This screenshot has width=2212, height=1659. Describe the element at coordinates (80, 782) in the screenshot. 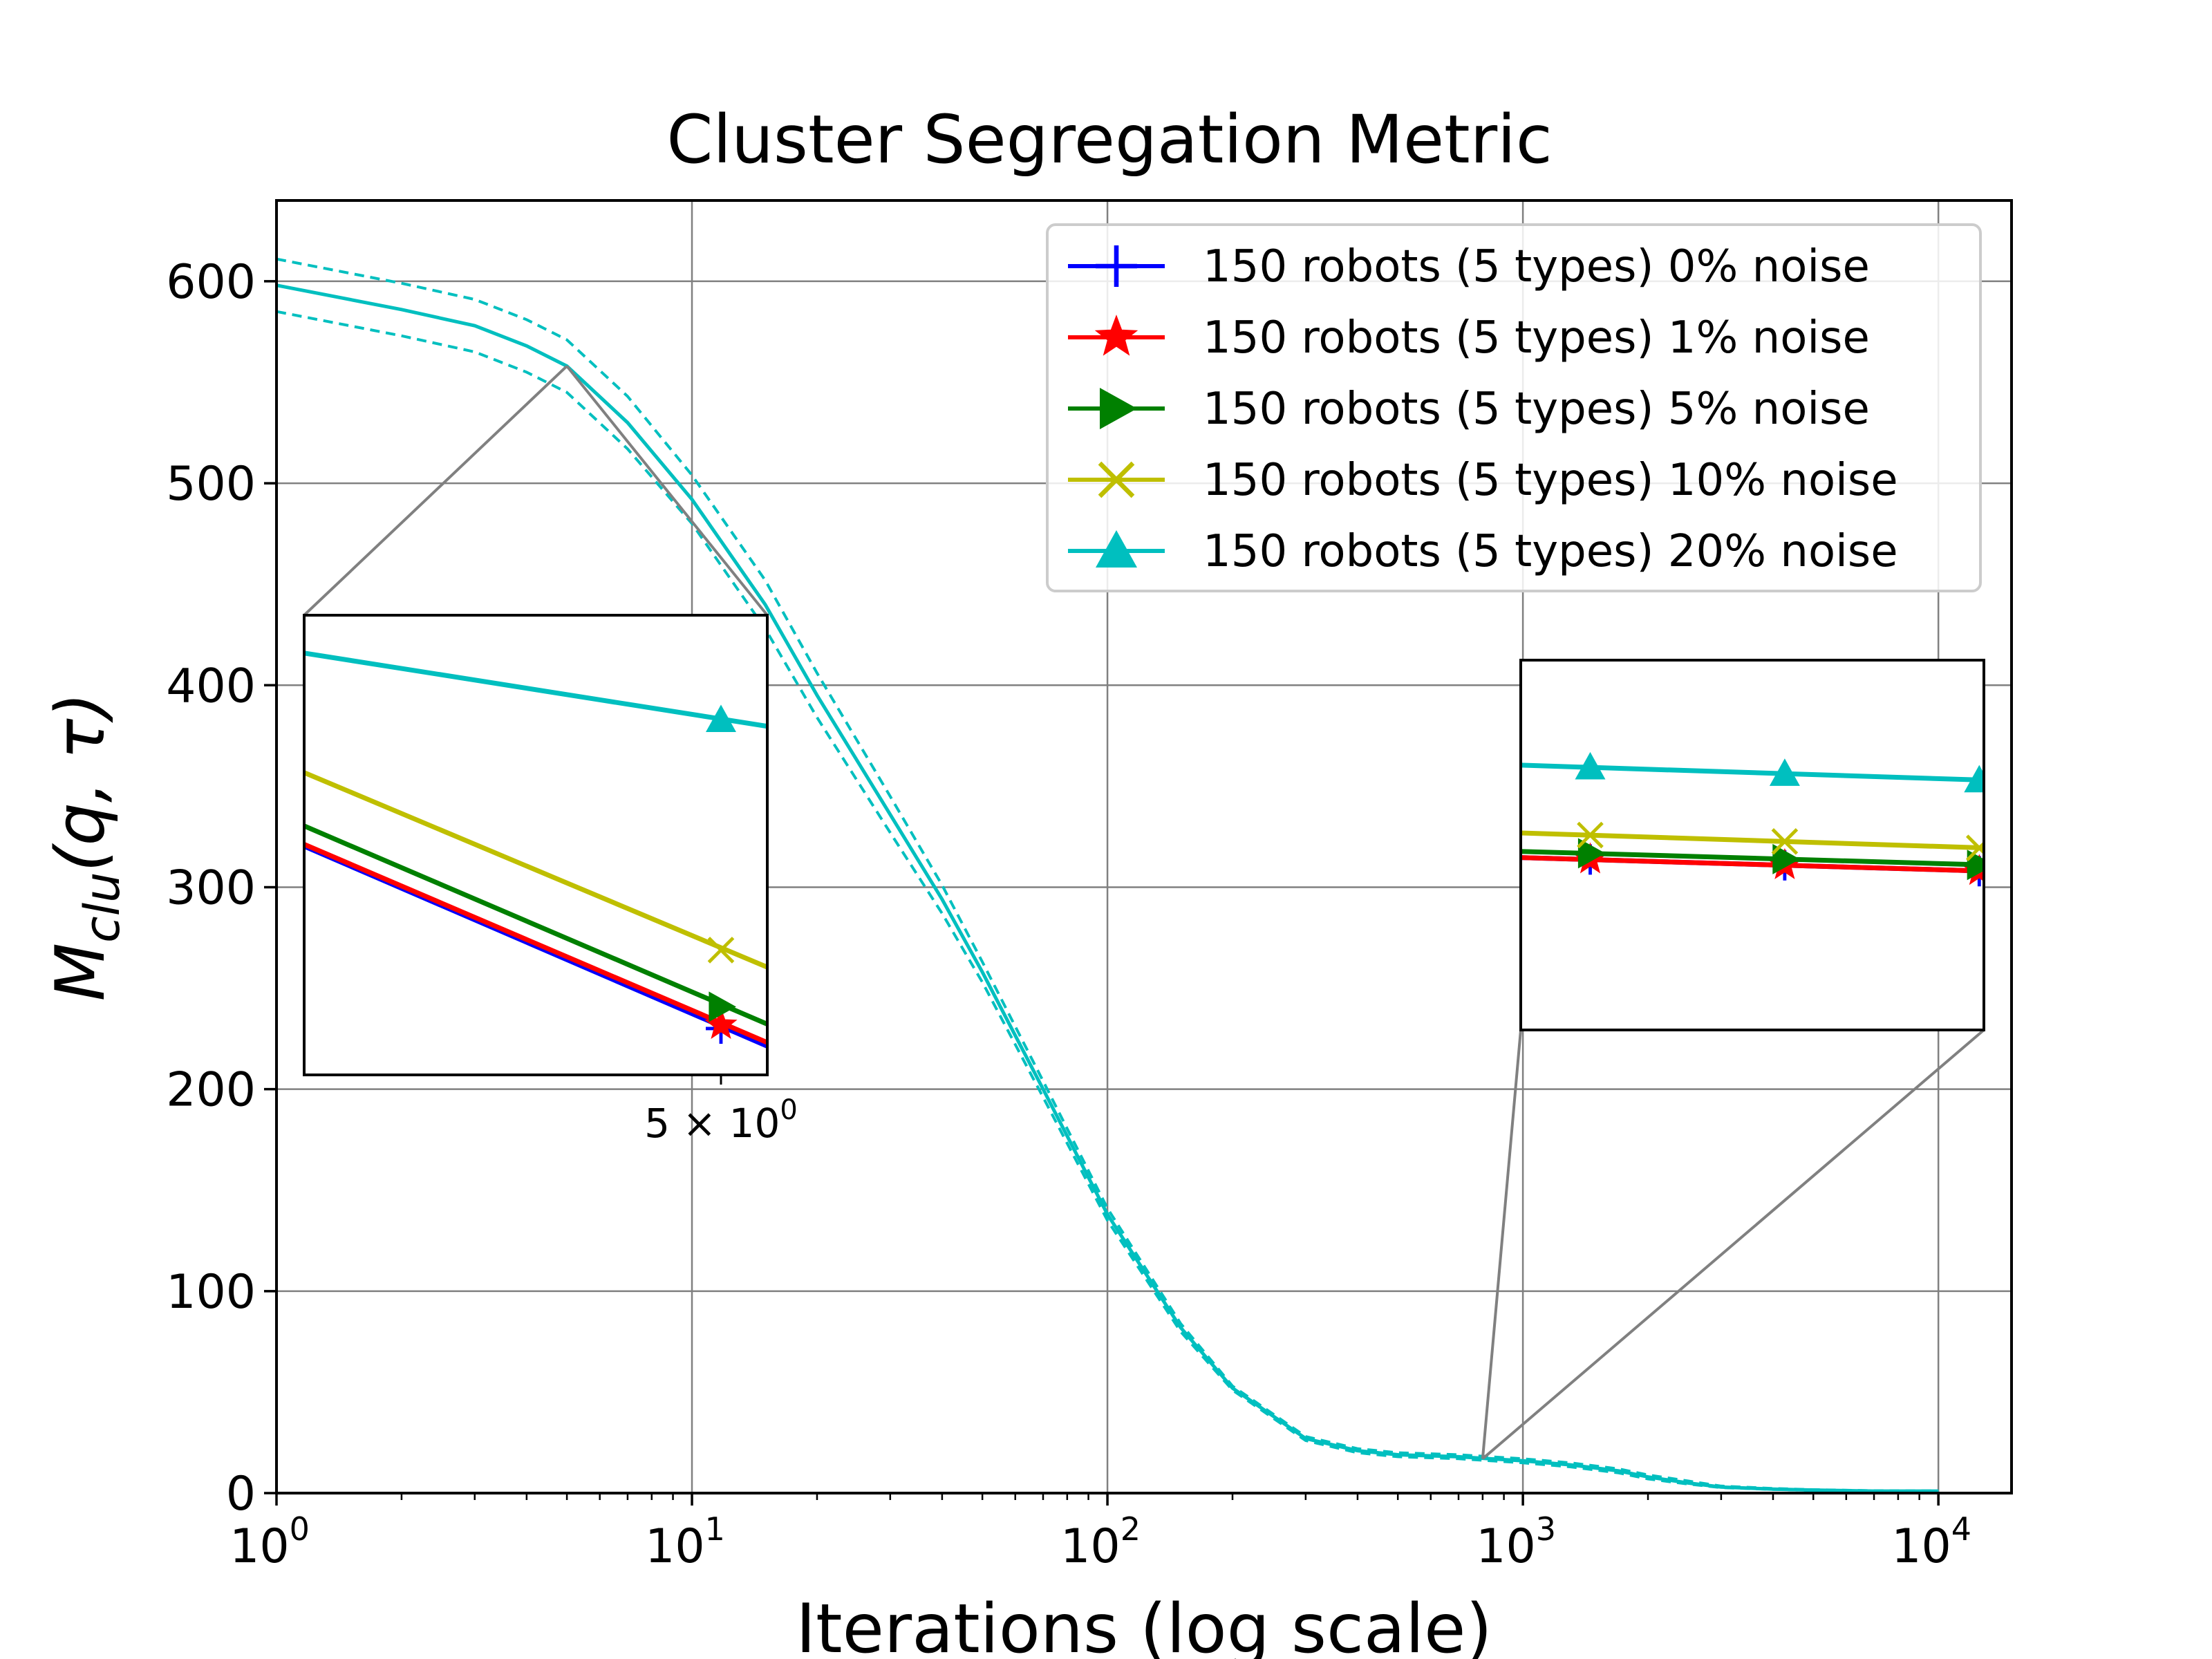

I see `y-axis-label-args: (q, τ)` at that location.